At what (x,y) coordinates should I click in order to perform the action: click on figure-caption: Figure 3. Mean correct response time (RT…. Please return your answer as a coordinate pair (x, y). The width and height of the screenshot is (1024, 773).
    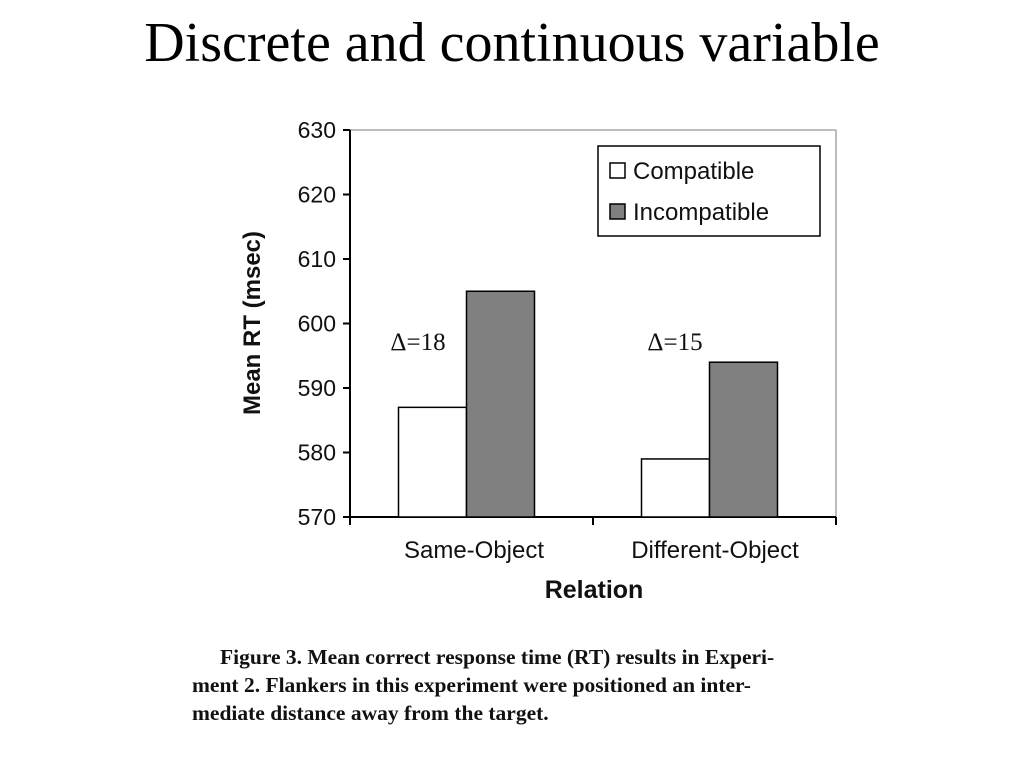
    Looking at the image, I should click on (550, 685).